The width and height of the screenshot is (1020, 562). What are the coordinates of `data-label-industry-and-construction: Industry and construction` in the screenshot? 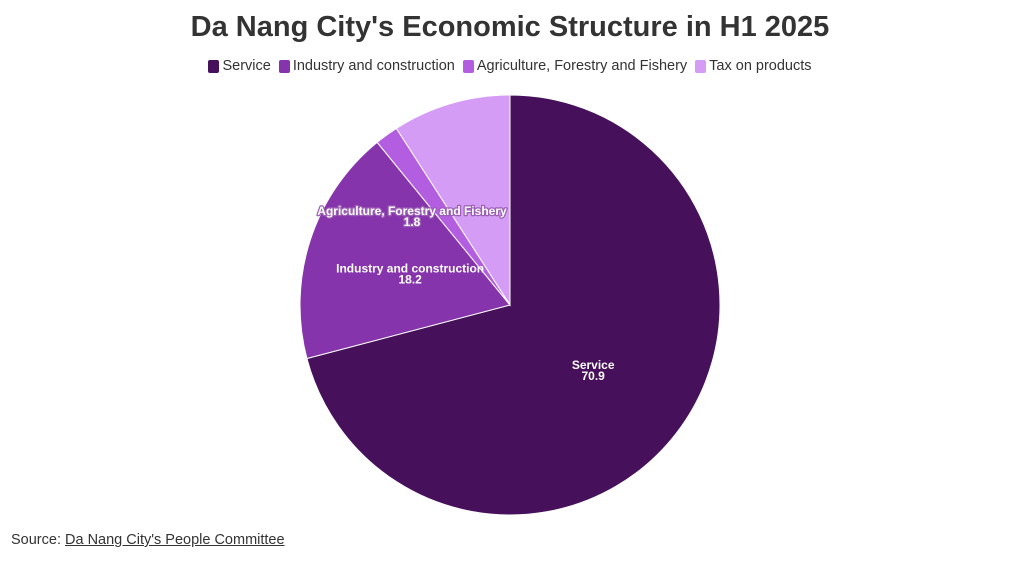 It's located at (410, 269).